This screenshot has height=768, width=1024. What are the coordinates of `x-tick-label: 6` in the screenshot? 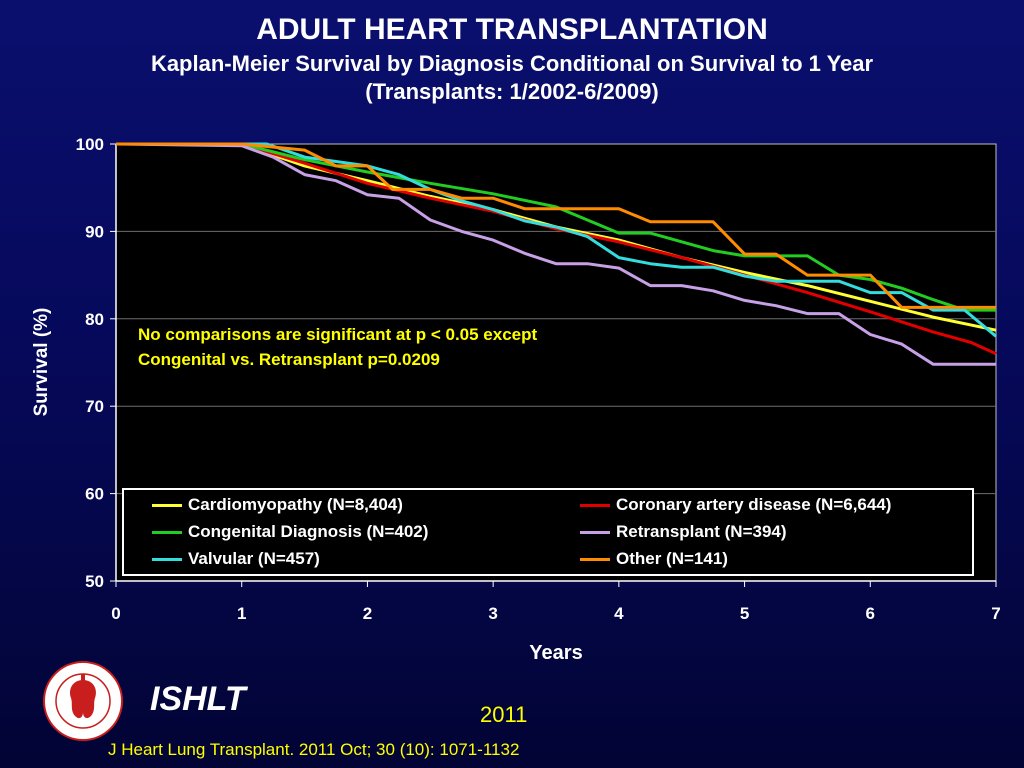 It's located at (870, 613).